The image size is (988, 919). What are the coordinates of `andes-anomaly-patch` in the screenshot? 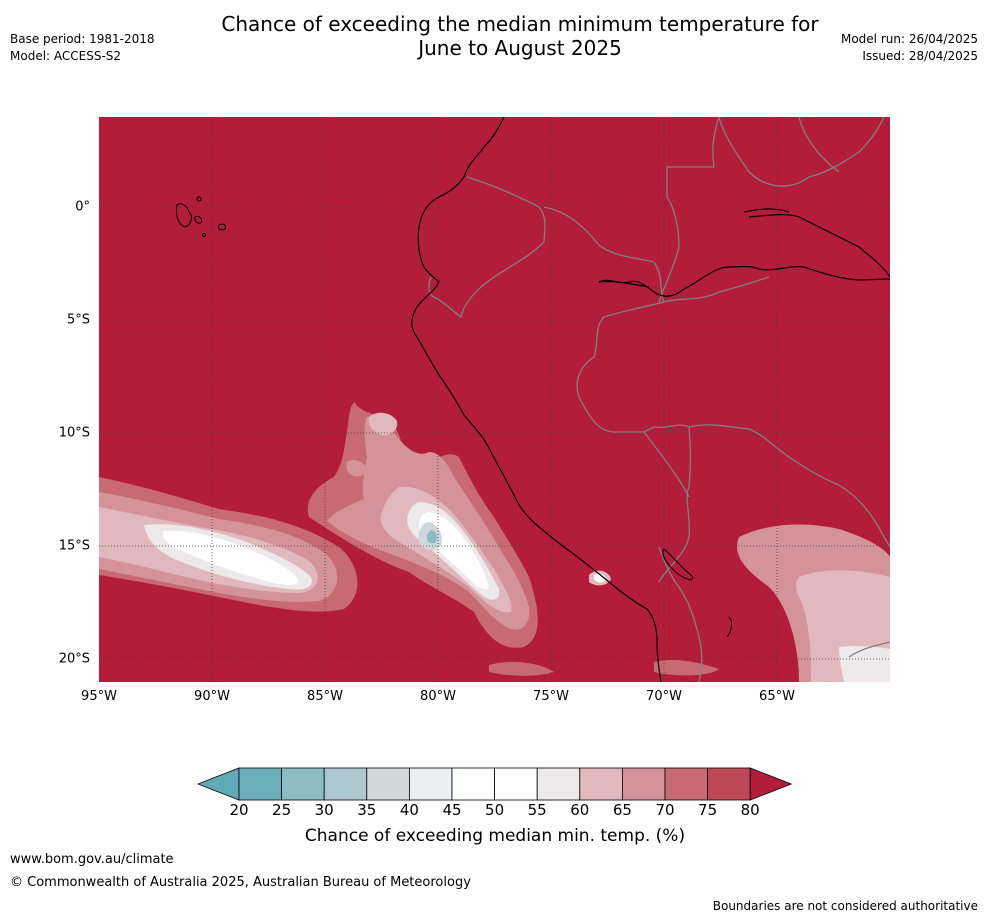 It's located at (604, 623).